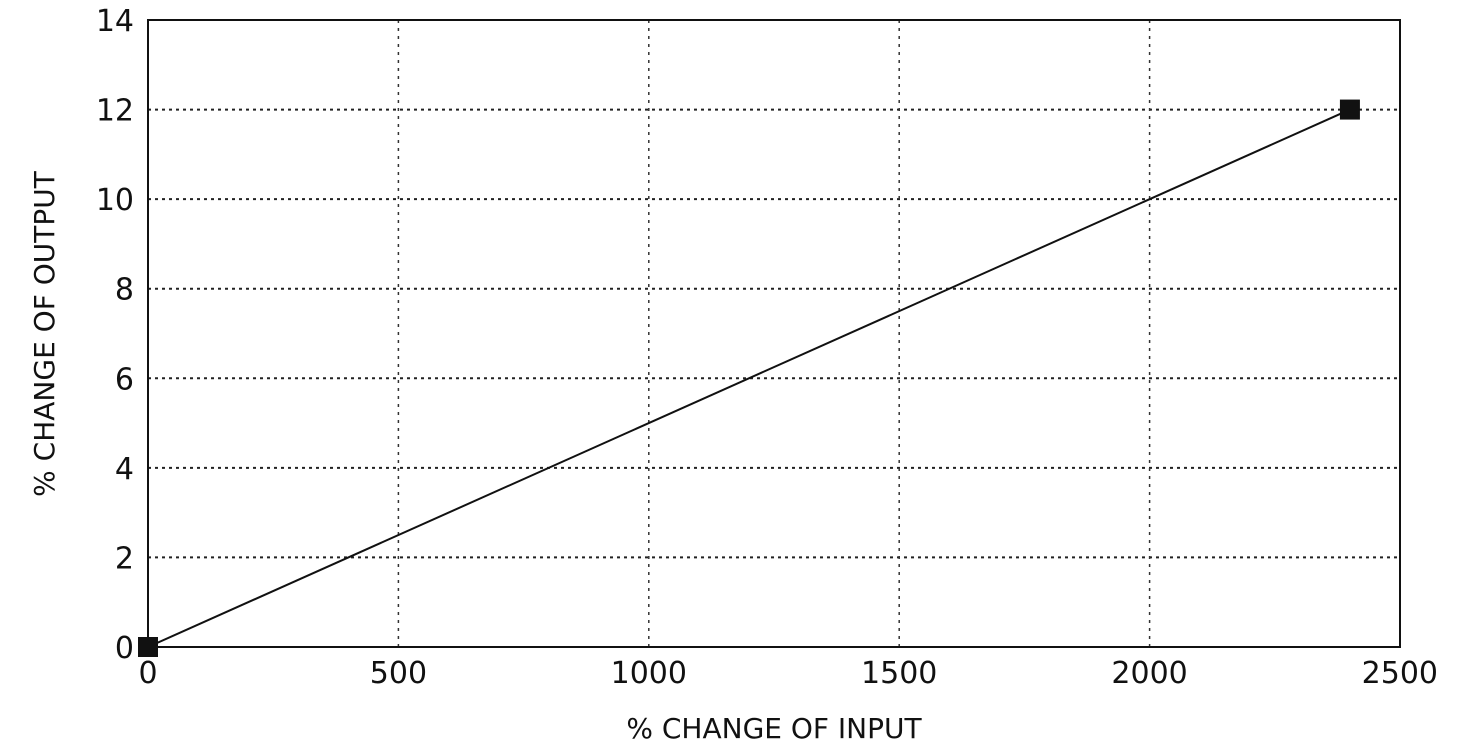 The height and width of the screenshot is (751, 1458). I want to click on x-tick-label: 1000, so click(649, 673).